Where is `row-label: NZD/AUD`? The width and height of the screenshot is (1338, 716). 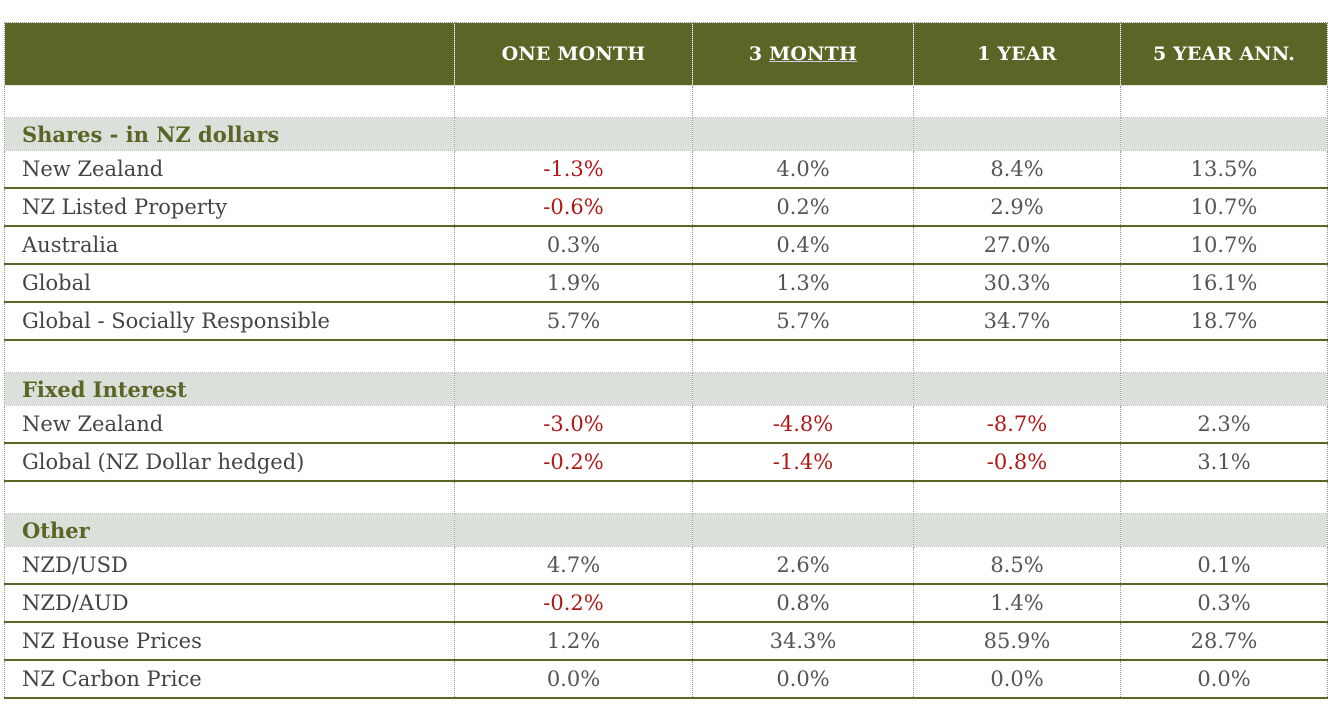 row-label: NZD/AUD is located at coordinates (229, 603).